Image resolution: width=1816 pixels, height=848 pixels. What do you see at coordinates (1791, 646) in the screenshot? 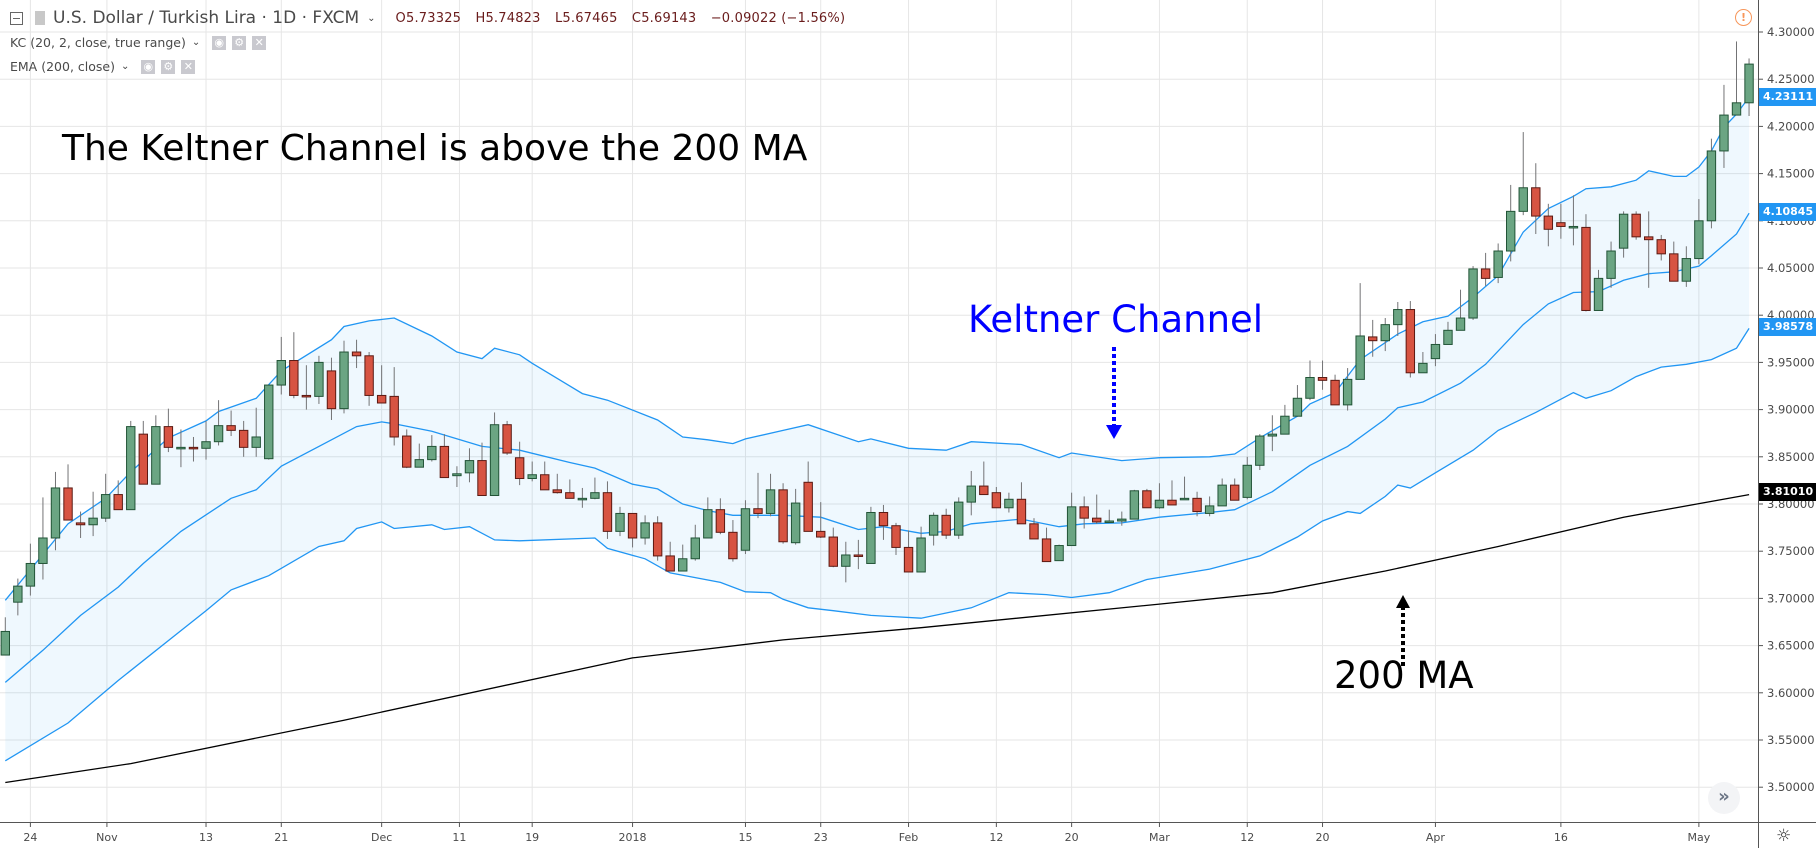
I see `y-tick-label: 3.65000` at bounding box center [1791, 646].